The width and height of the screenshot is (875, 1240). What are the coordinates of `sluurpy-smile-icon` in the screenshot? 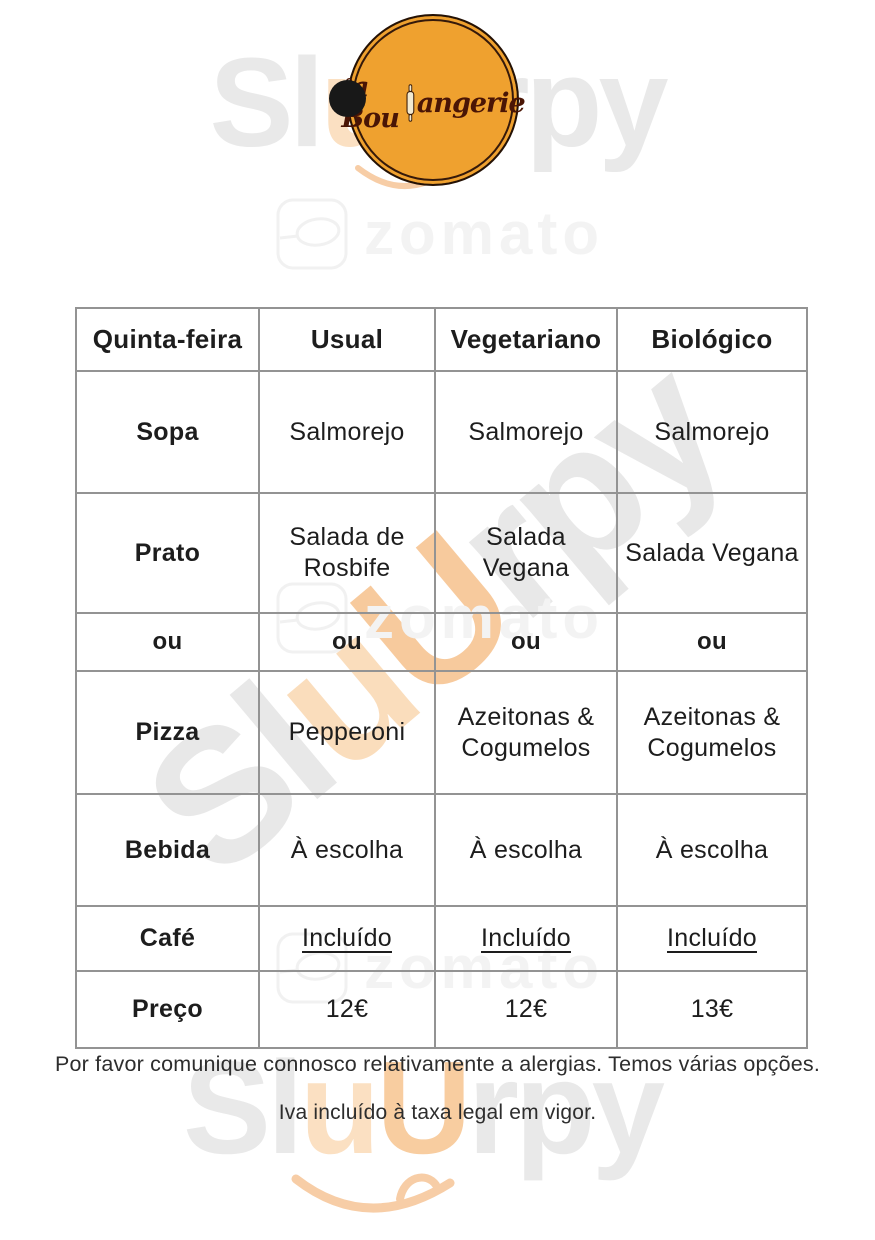 It's located at (373, 1193).